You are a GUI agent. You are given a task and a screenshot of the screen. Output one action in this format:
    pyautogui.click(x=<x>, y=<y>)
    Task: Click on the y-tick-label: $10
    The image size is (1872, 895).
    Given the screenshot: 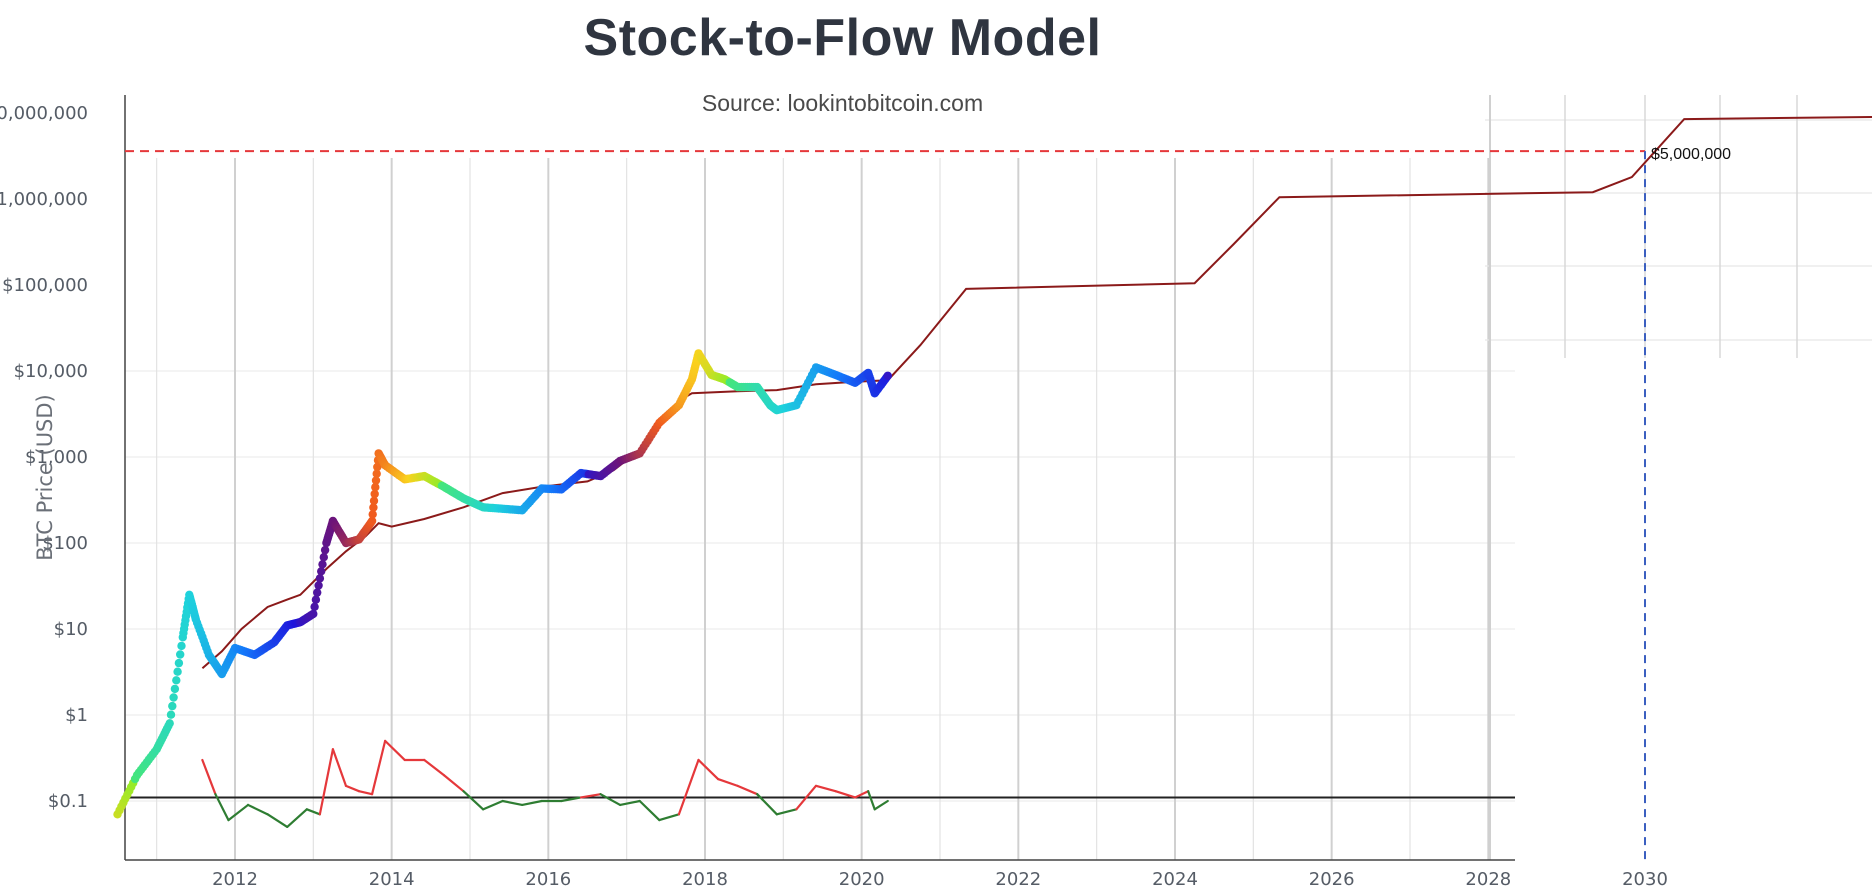 What is the action you would take?
    pyautogui.click(x=71, y=629)
    